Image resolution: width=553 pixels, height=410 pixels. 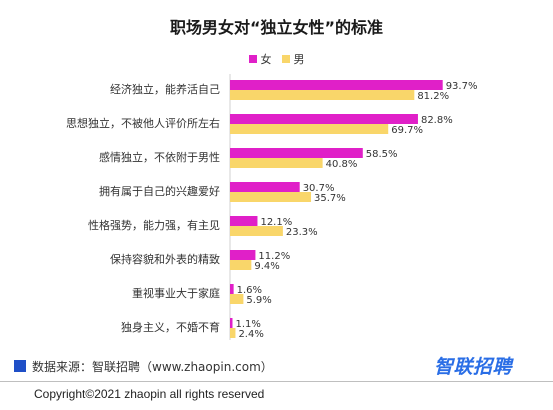 What do you see at coordinates (382, 154) in the screenshot?
I see `data-label-female: 58.5%` at bounding box center [382, 154].